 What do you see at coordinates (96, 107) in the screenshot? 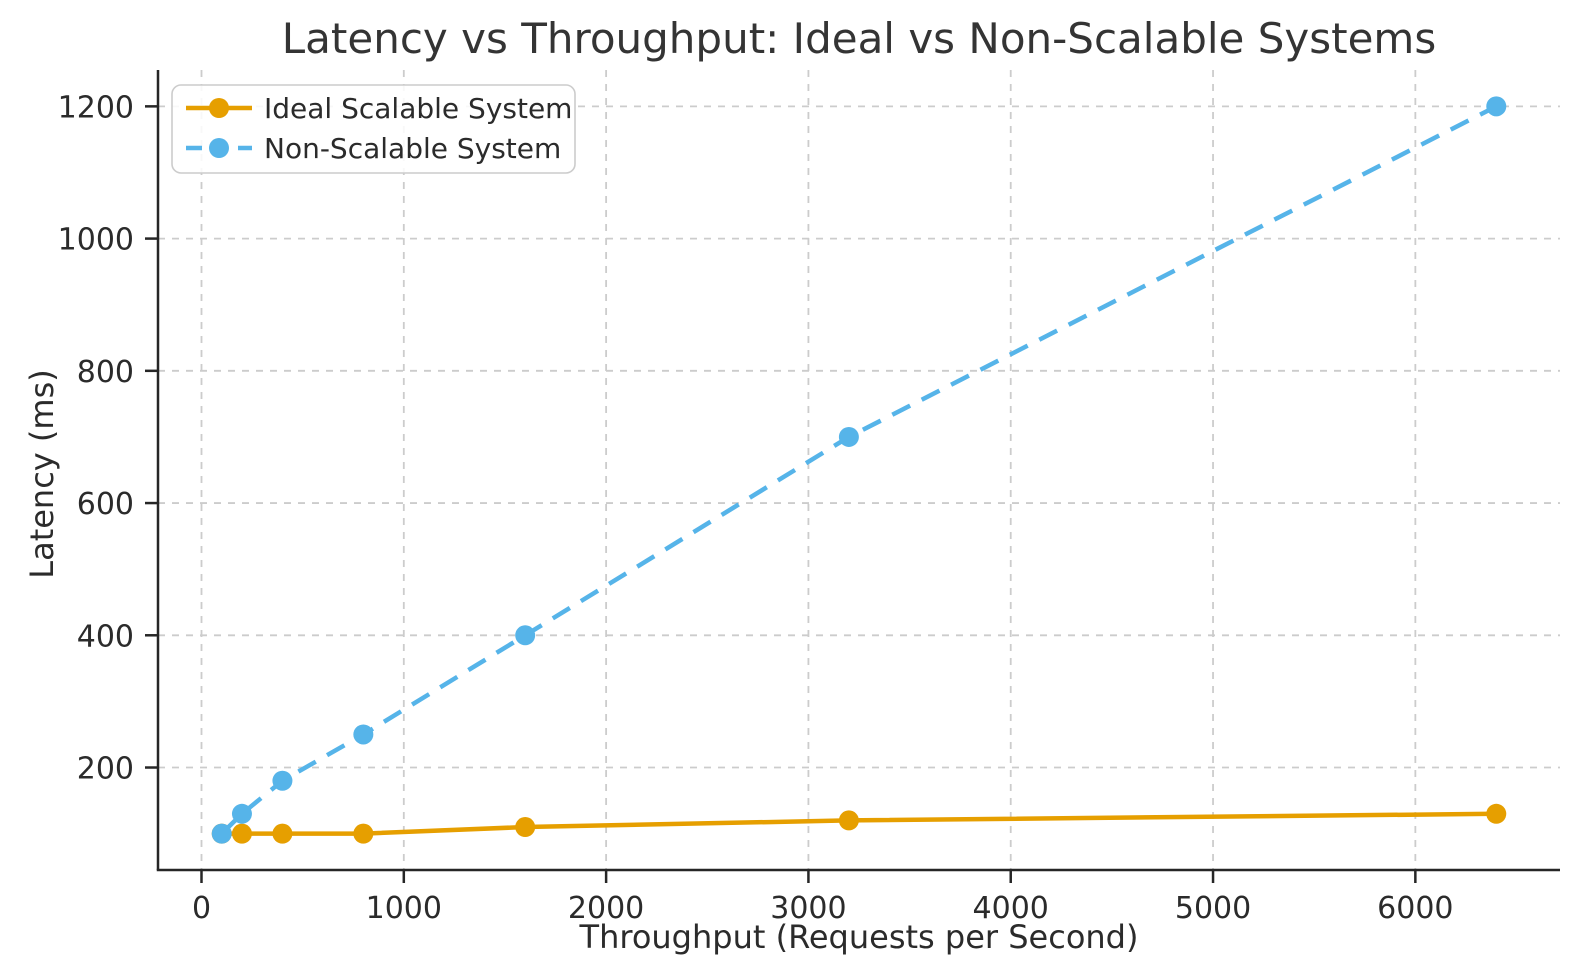
I see `y-tick-label: 1200` at bounding box center [96, 107].